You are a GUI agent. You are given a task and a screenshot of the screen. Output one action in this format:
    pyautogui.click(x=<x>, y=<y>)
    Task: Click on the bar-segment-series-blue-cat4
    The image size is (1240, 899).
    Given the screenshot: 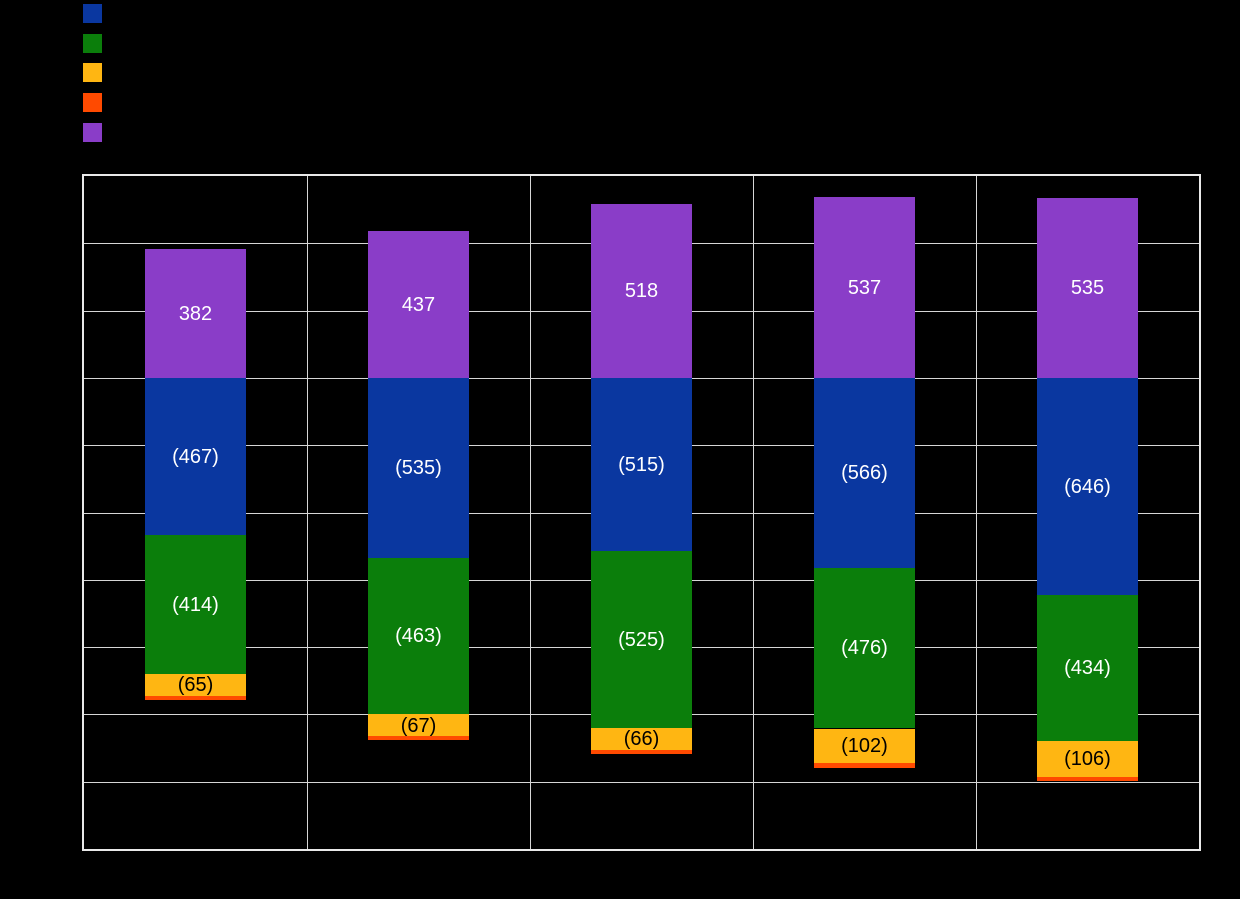 What is the action you would take?
    pyautogui.click(x=1087, y=486)
    